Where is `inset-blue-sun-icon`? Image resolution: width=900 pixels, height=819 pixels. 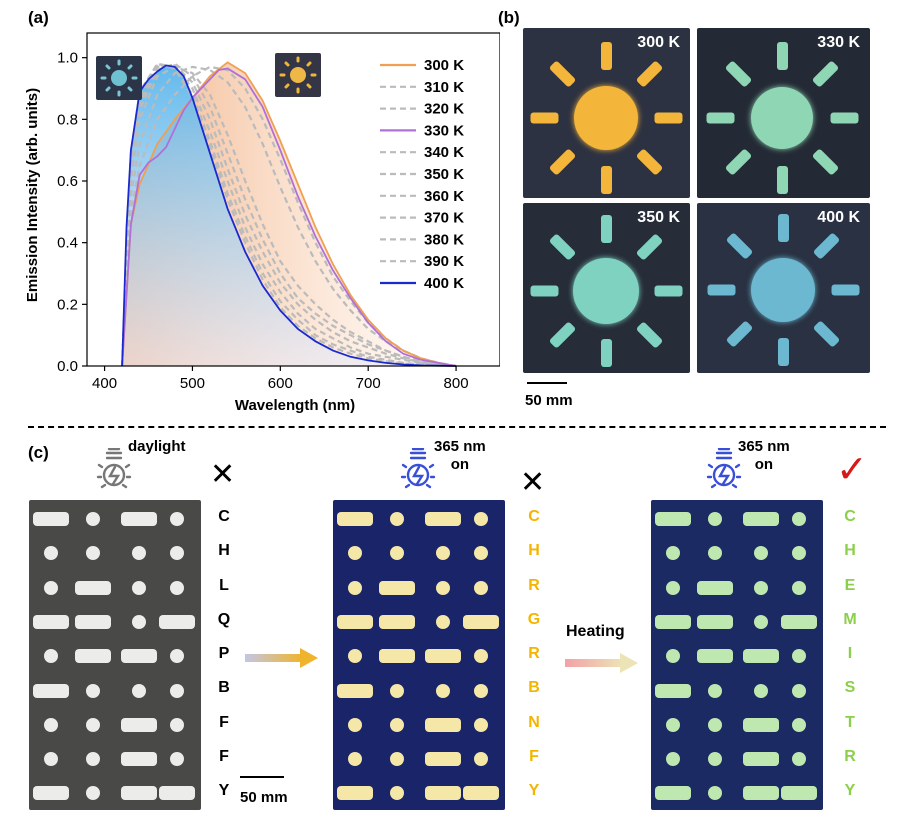 inset-blue-sun-icon is located at coordinates (119, 78).